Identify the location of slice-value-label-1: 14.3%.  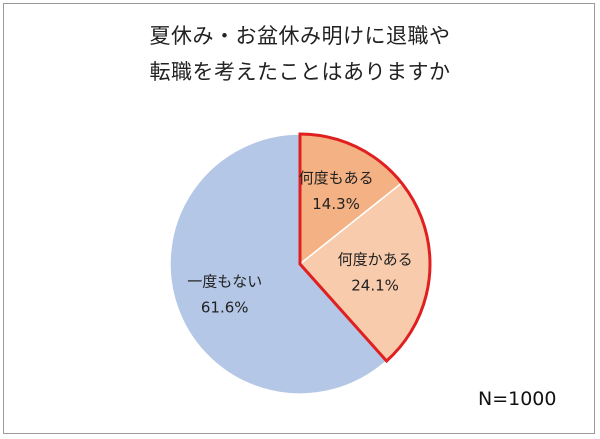
(336, 204).